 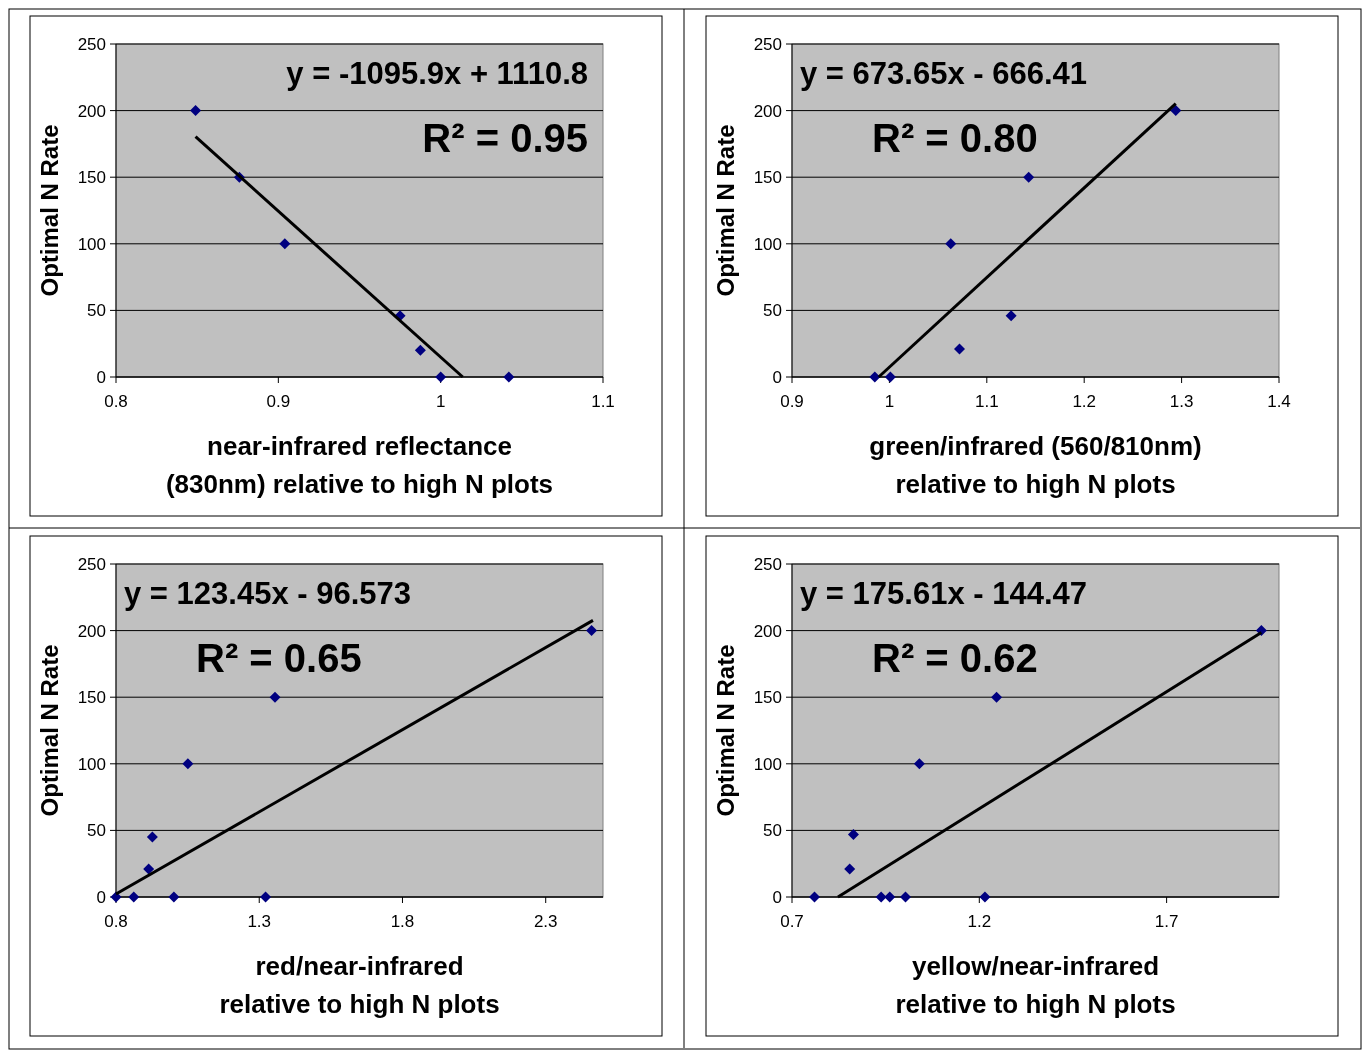 What do you see at coordinates (955, 658) in the screenshot?
I see `annotation: R² = 0.62` at bounding box center [955, 658].